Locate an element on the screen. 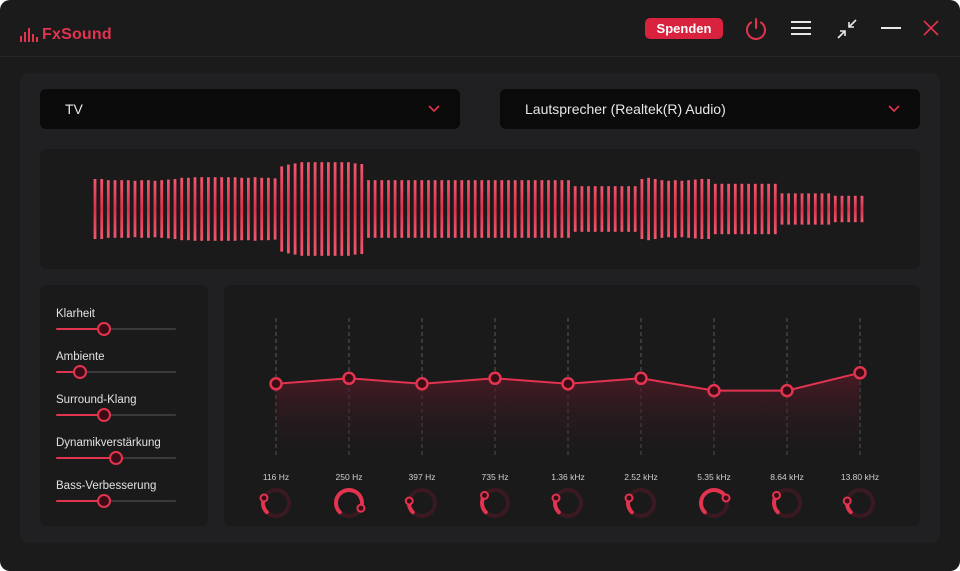 The width and height of the screenshot is (960, 571). output-device-selected-label: Lautsprecher (Realtek(R) Audio) is located at coordinates (625, 109).